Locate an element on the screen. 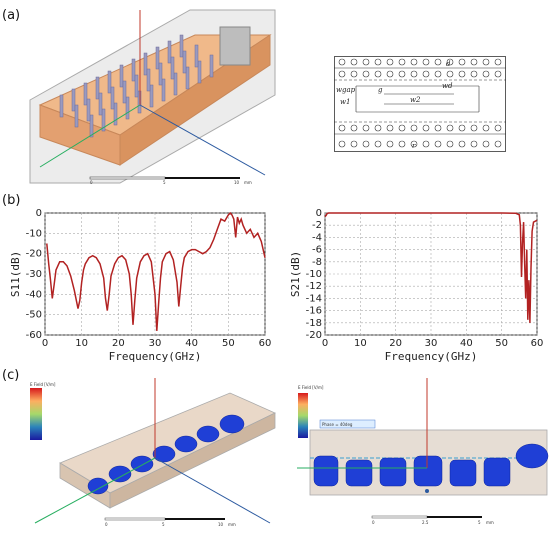 The width and height of the screenshot is (550, 535). y-tick-label: -50 is located at coordinates (34, 315).